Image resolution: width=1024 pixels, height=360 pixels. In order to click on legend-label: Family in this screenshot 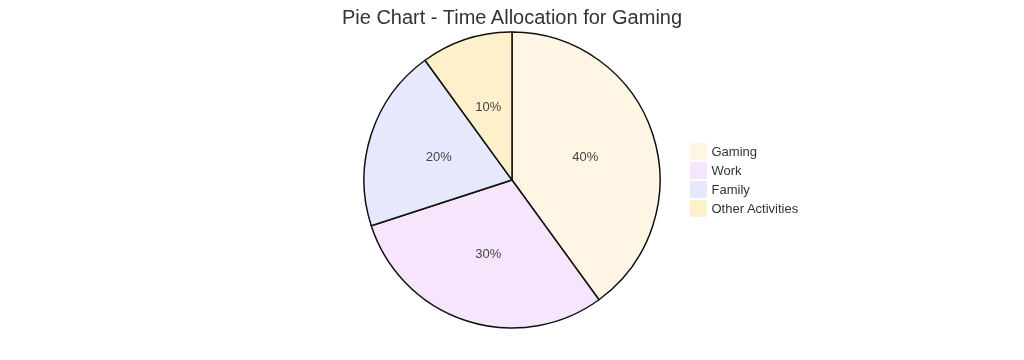, I will do `click(731, 189)`.